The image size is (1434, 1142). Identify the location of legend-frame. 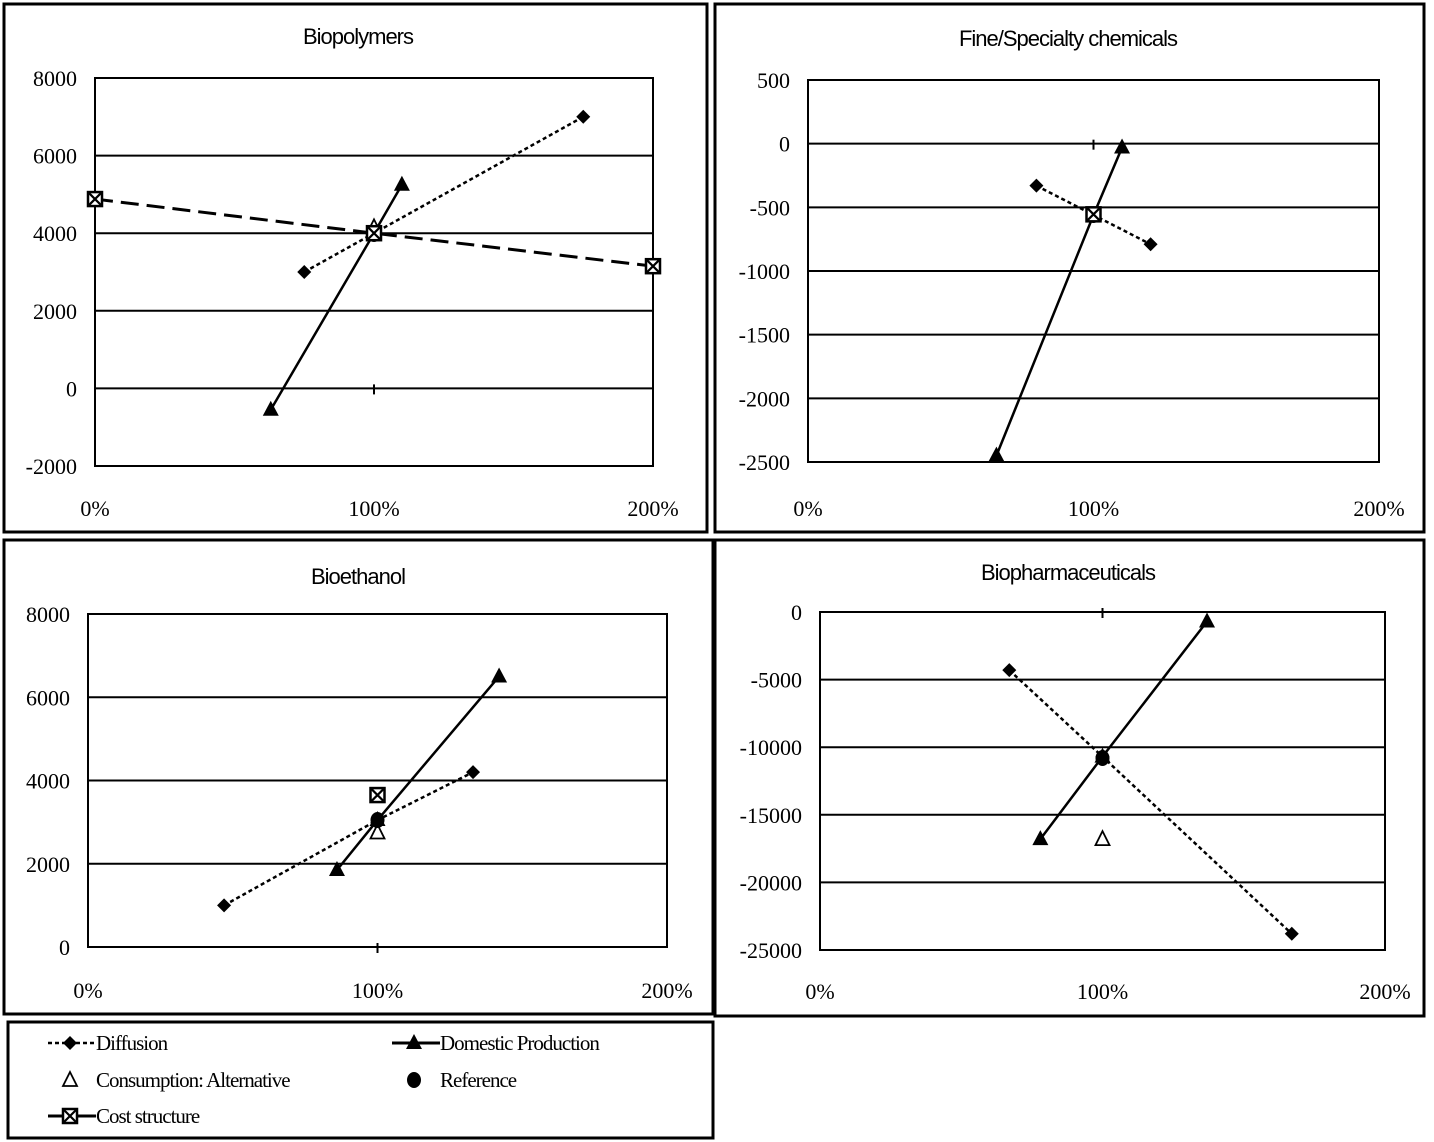
(360, 1080).